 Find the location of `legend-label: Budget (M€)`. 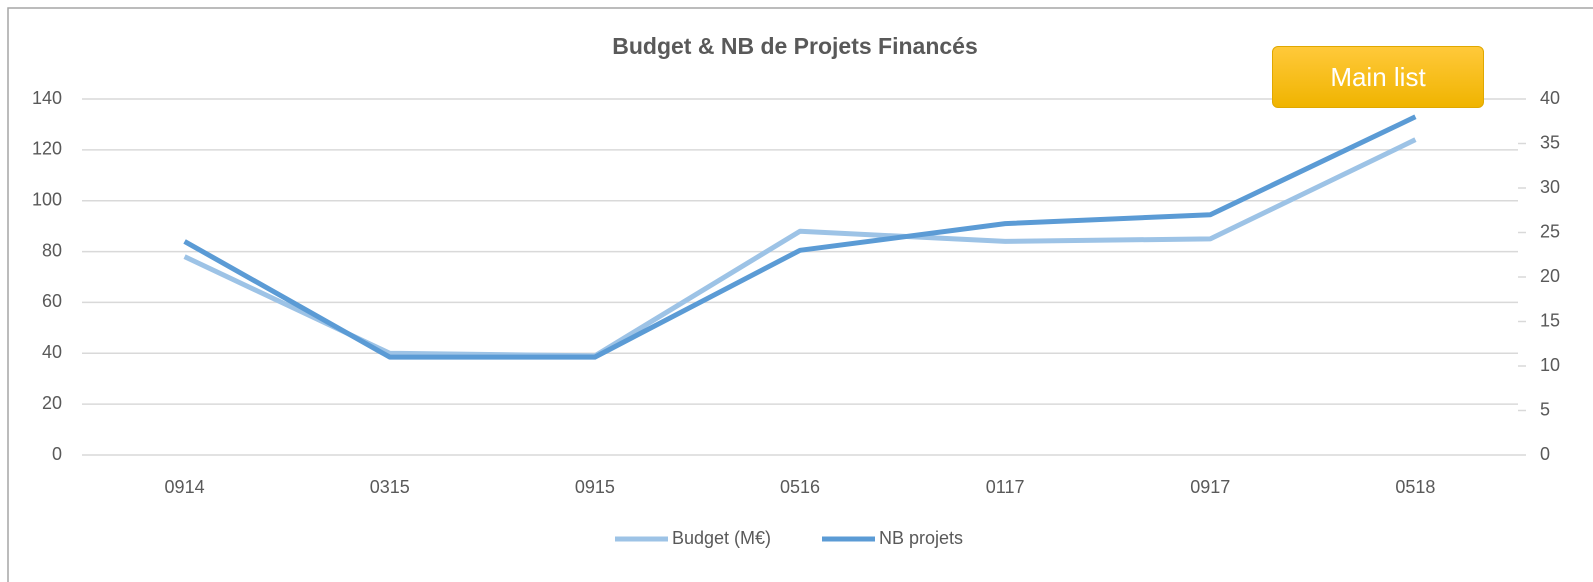

legend-label: Budget (M€) is located at coordinates (721, 538).